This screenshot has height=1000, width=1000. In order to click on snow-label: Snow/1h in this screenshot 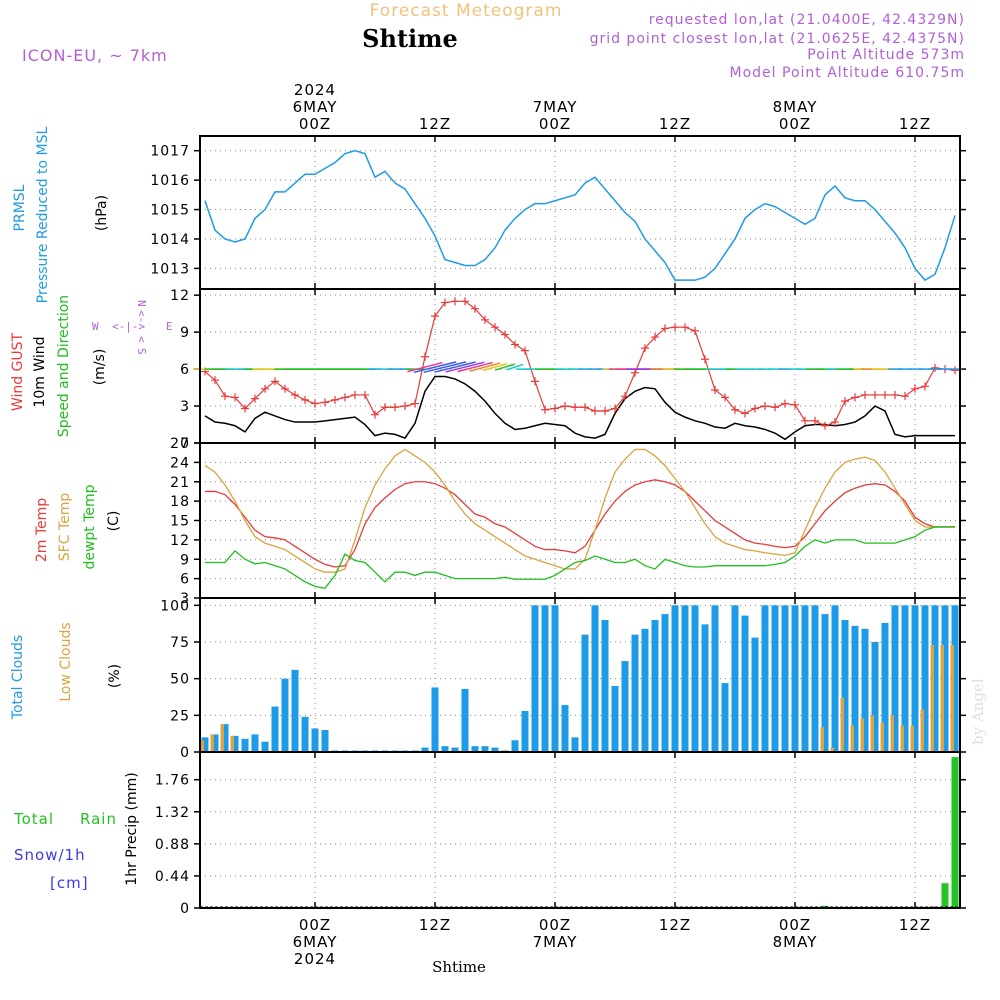, I will do `click(50, 855)`.